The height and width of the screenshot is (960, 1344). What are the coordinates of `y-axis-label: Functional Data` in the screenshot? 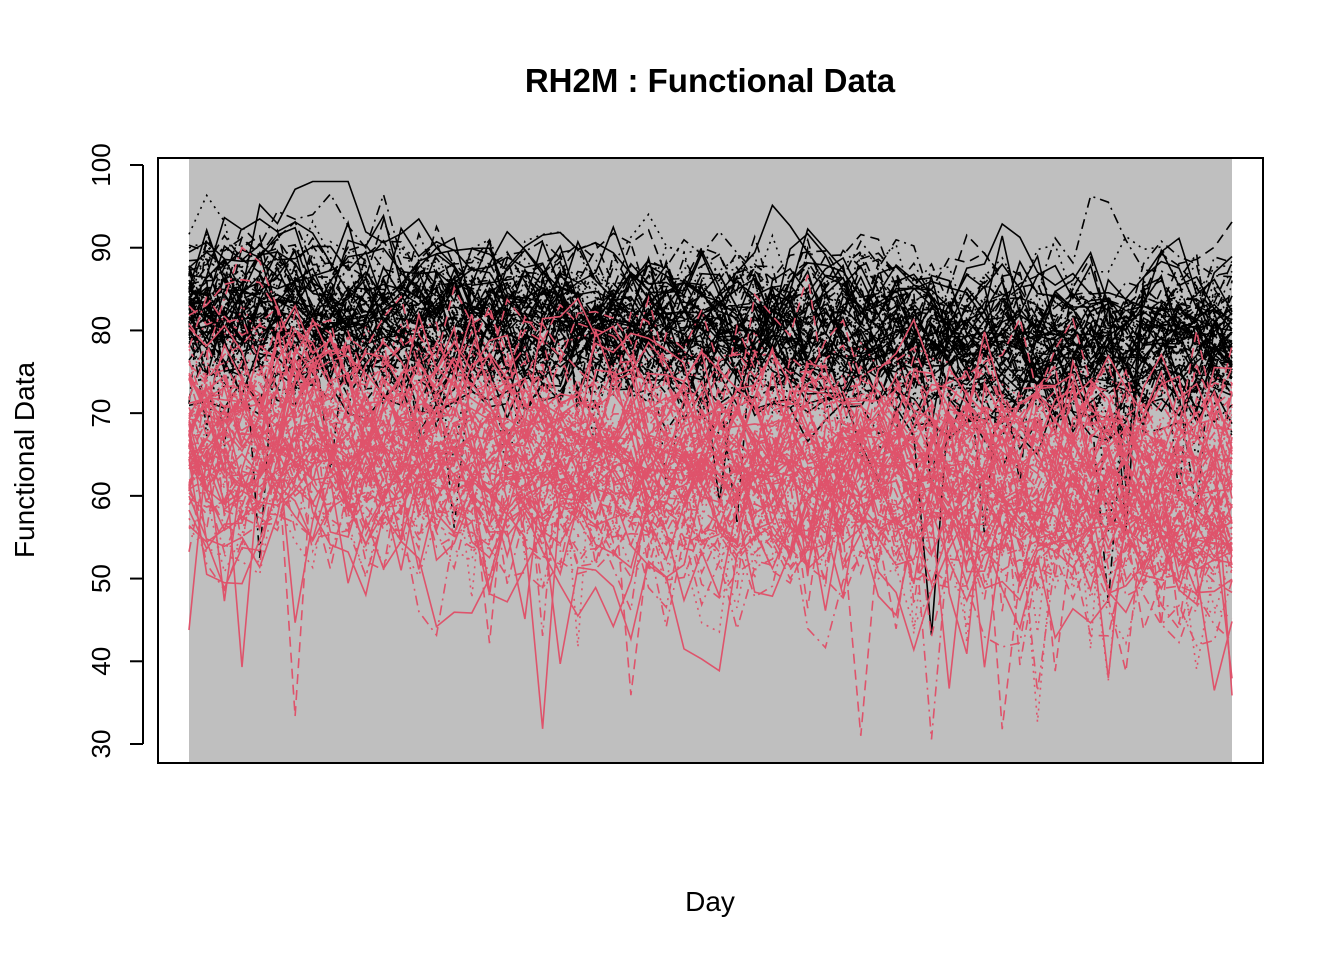 It's located at (24, 460).